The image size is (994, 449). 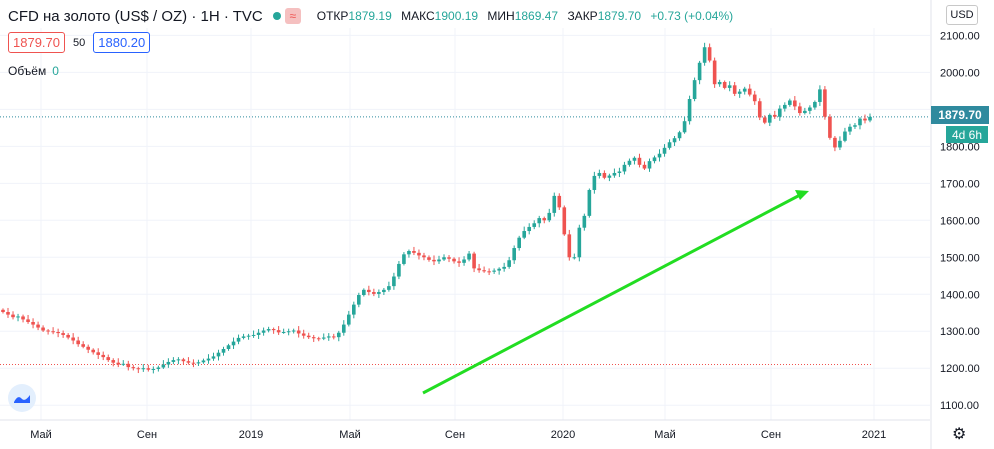 What do you see at coordinates (135, 16) in the screenshot?
I see `symbol-title: CFD на золото (US$ / OZ) · 1H · TVC` at bounding box center [135, 16].